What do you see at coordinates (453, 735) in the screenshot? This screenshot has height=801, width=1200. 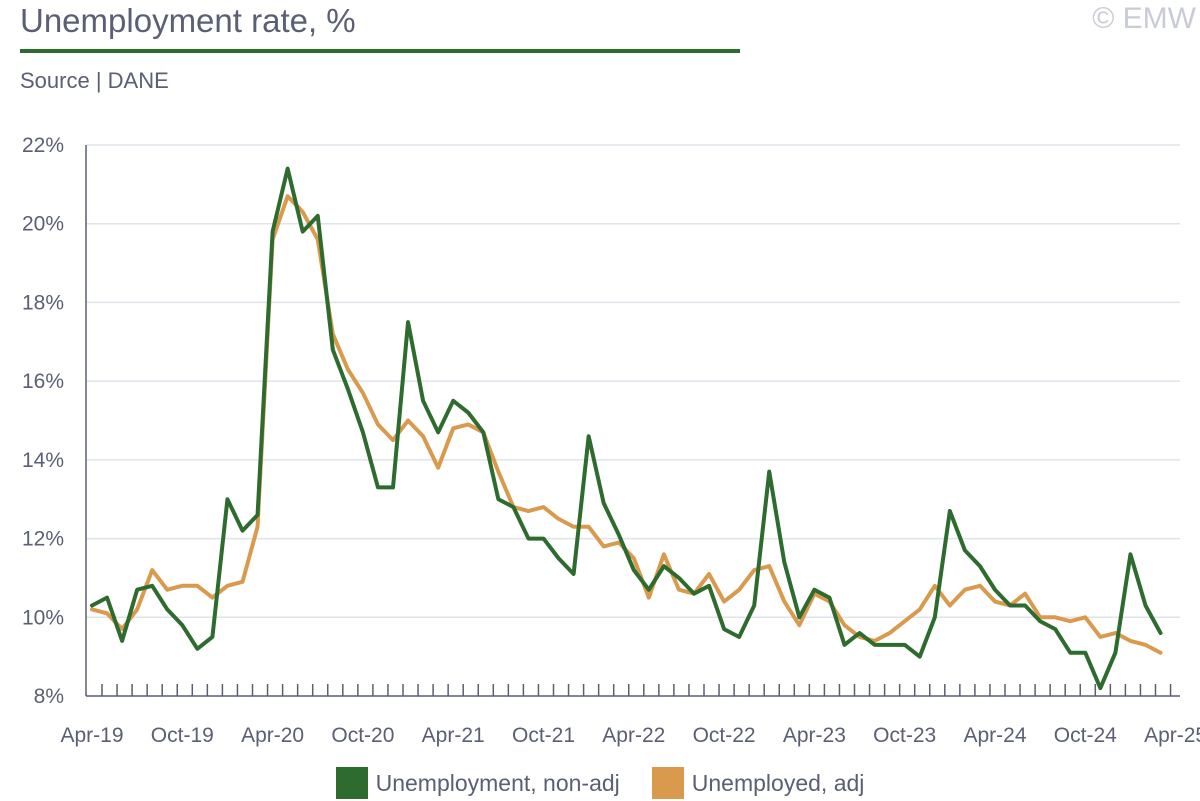 I see `x-tick-label: Apr-21` at bounding box center [453, 735].